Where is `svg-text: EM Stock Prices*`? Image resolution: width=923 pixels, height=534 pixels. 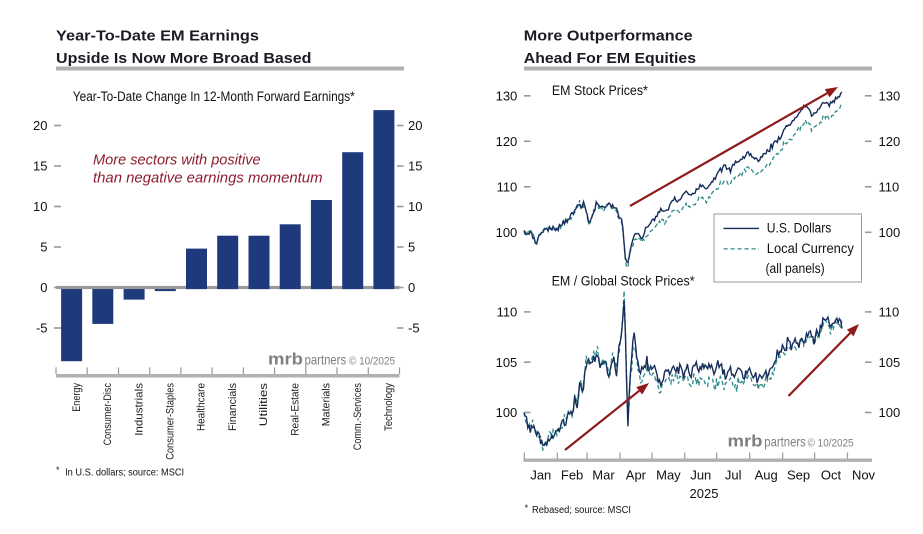
svg-text: EM Stock Prices* is located at coordinates (600, 90).